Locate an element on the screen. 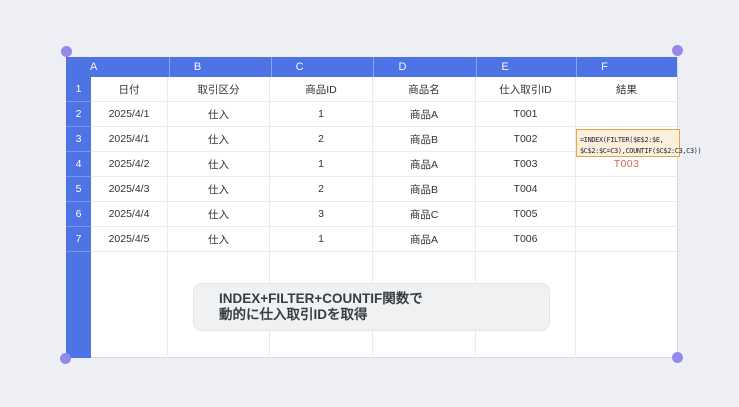 The image size is (739, 407). cell: 日付 is located at coordinates (129, 89).